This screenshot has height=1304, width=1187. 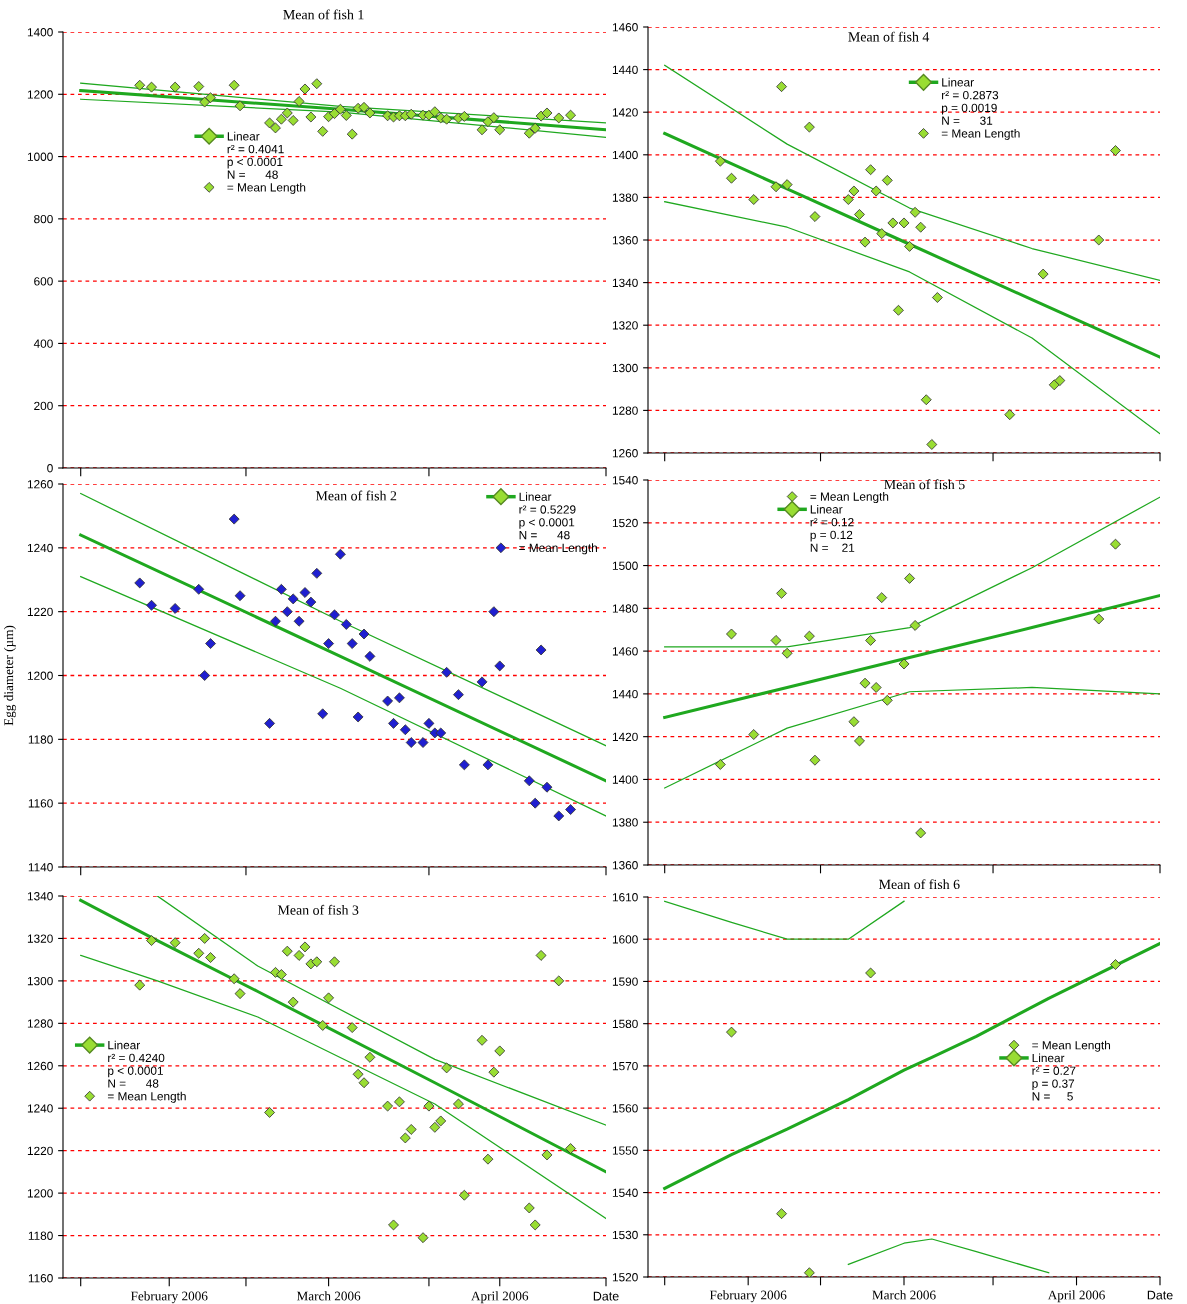 What do you see at coordinates (625, 1150) in the screenshot?
I see `y-tick-label: 1550` at bounding box center [625, 1150].